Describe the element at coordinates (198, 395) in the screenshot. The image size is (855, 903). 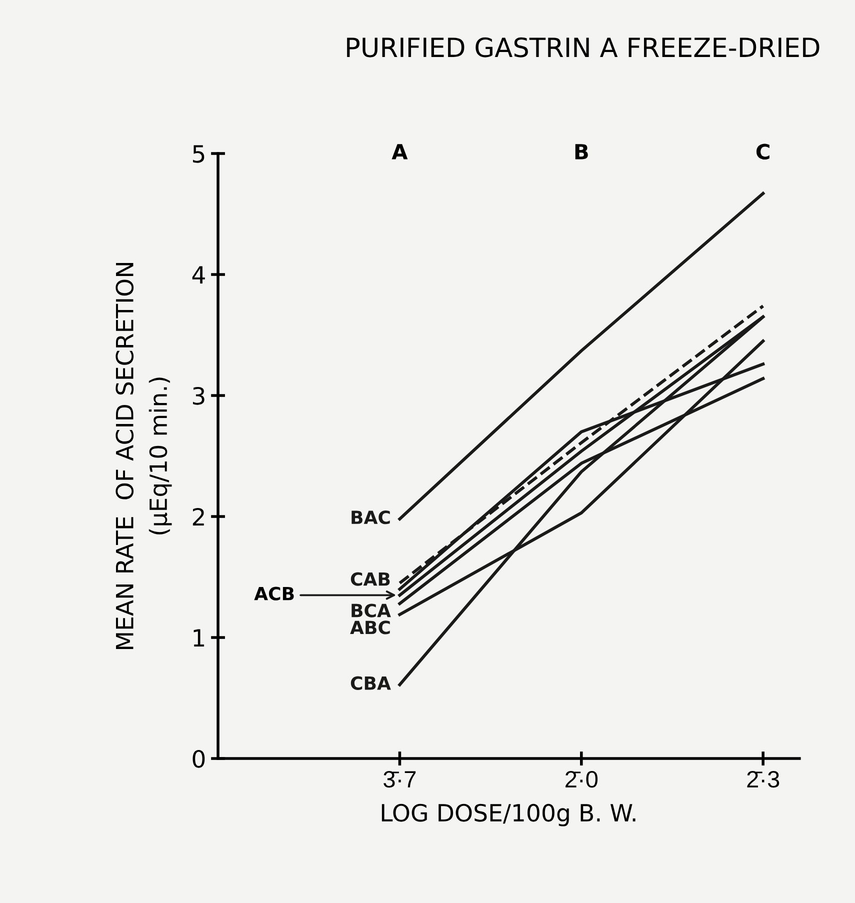
I see `y-tick-label: 3` at that location.